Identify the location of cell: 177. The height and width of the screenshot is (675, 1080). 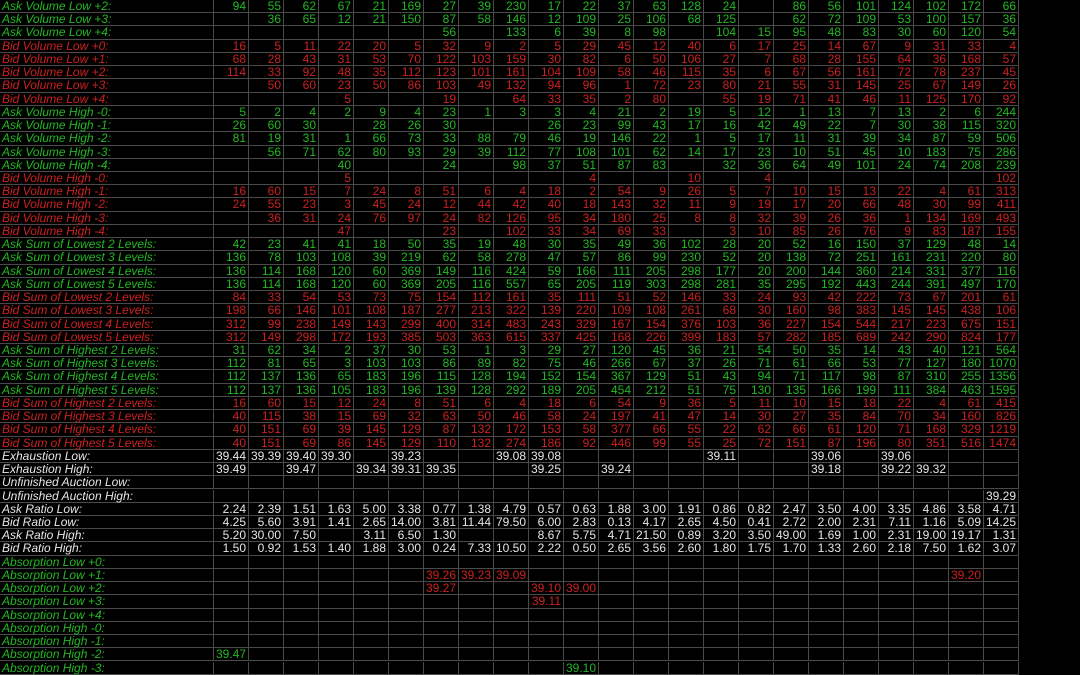
(720, 270).